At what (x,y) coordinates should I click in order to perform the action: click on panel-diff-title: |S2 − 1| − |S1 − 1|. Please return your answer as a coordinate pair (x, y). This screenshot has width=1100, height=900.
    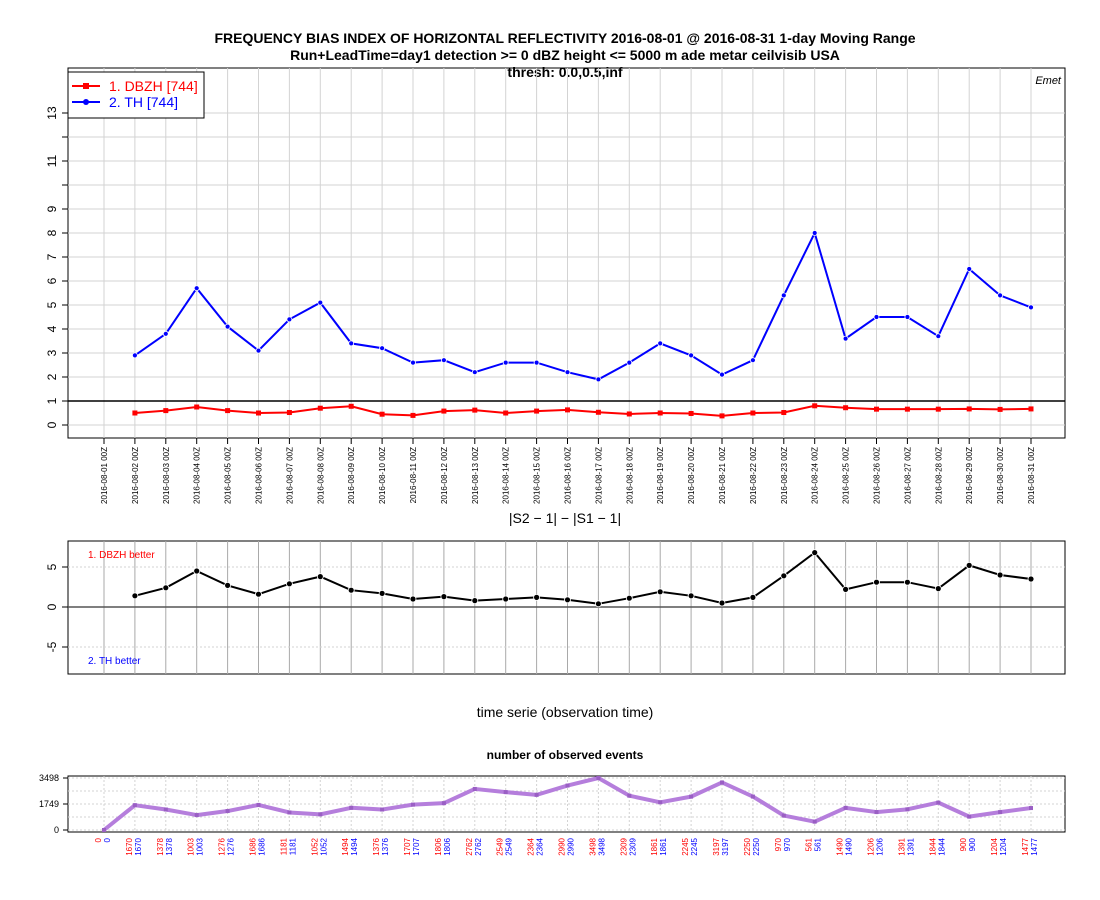
    Looking at the image, I should click on (565, 518).